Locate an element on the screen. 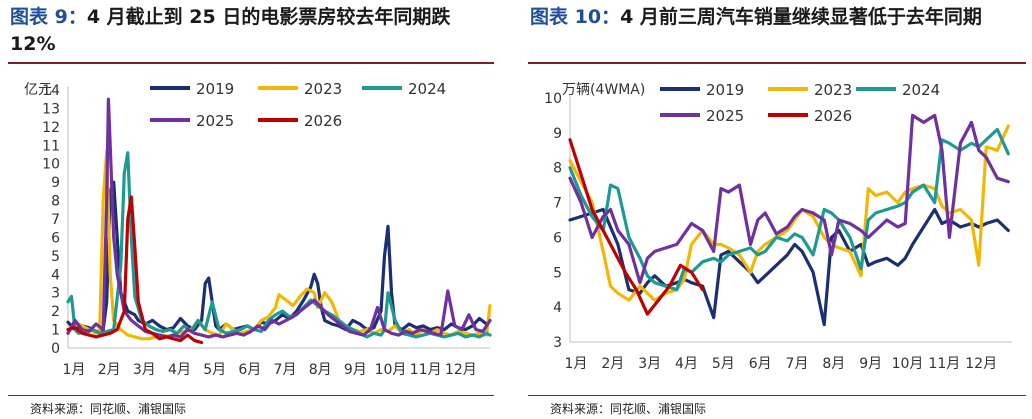 The image size is (1032, 419). figure-number: 图表 10： is located at coordinates (575, 17).